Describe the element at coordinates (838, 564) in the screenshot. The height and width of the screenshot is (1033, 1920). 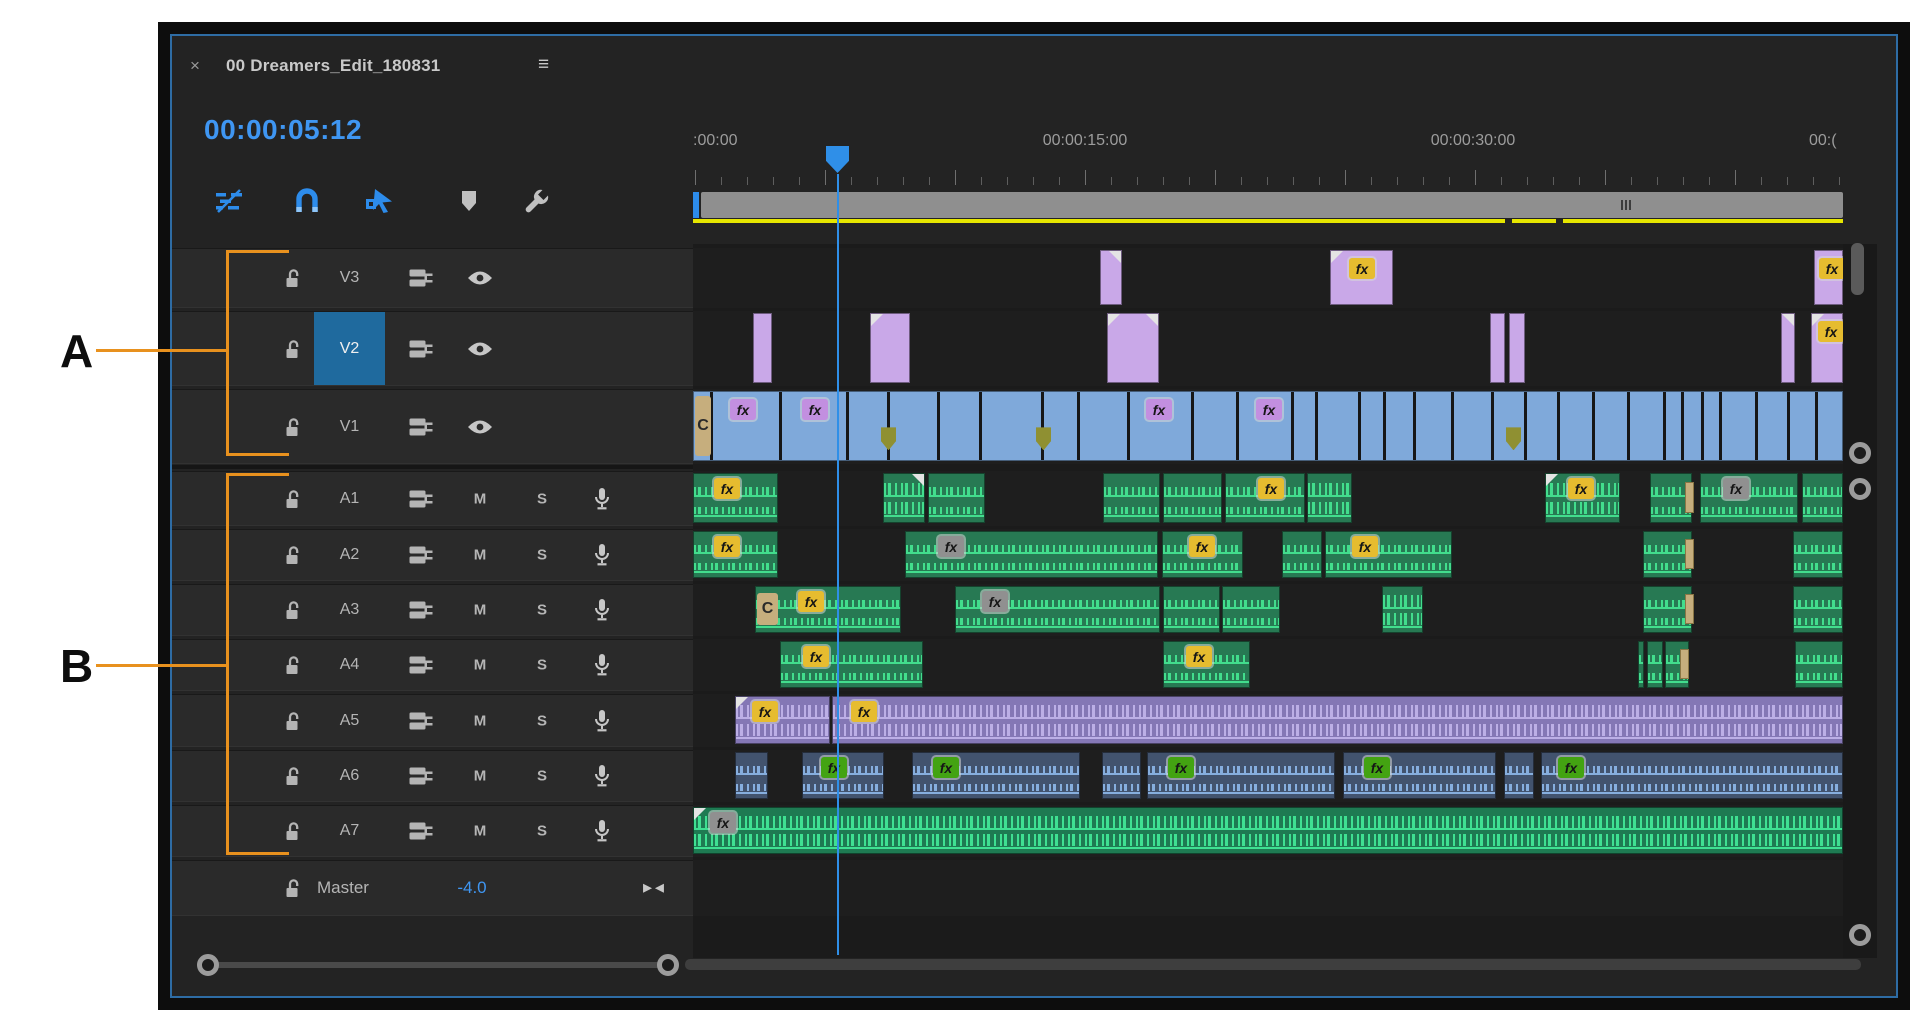
I see `playhead-line` at that location.